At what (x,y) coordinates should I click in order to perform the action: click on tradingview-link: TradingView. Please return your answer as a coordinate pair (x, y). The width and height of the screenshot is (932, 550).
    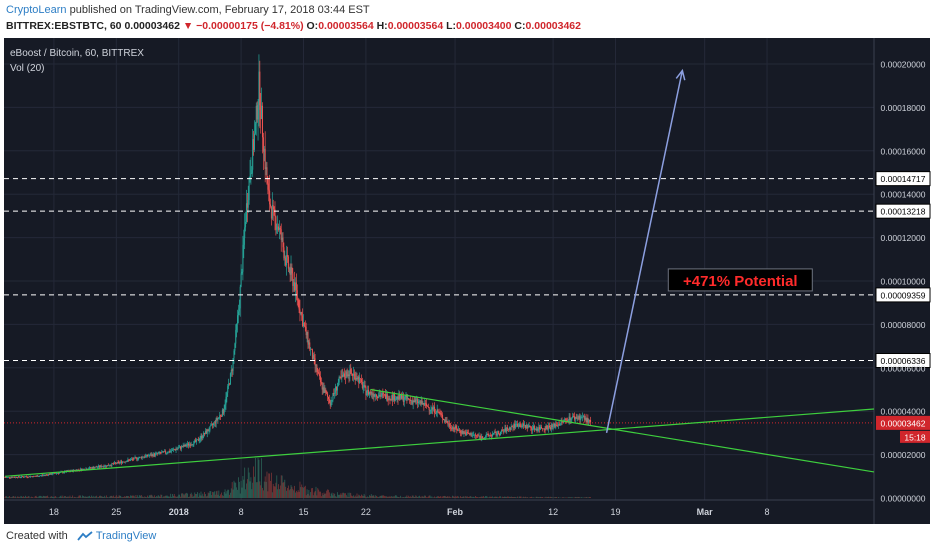
    Looking at the image, I should click on (126, 536).